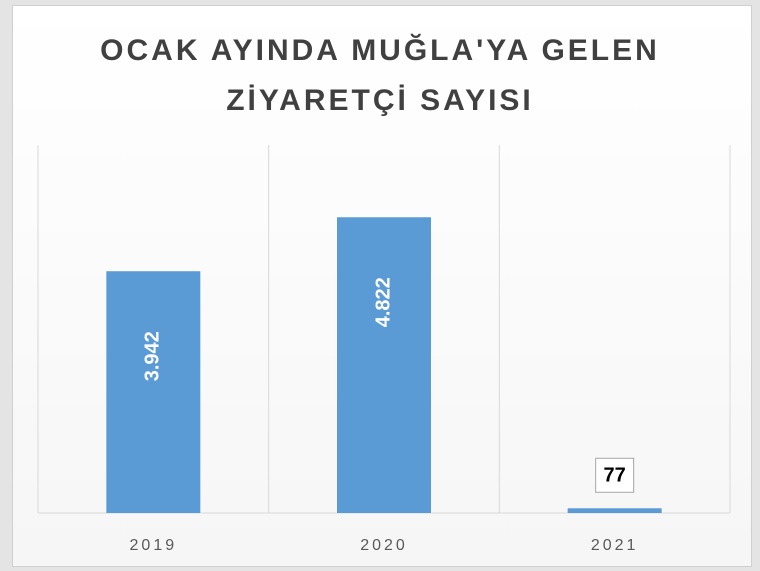 The image size is (760, 571). I want to click on value-label: 77, so click(615, 476).